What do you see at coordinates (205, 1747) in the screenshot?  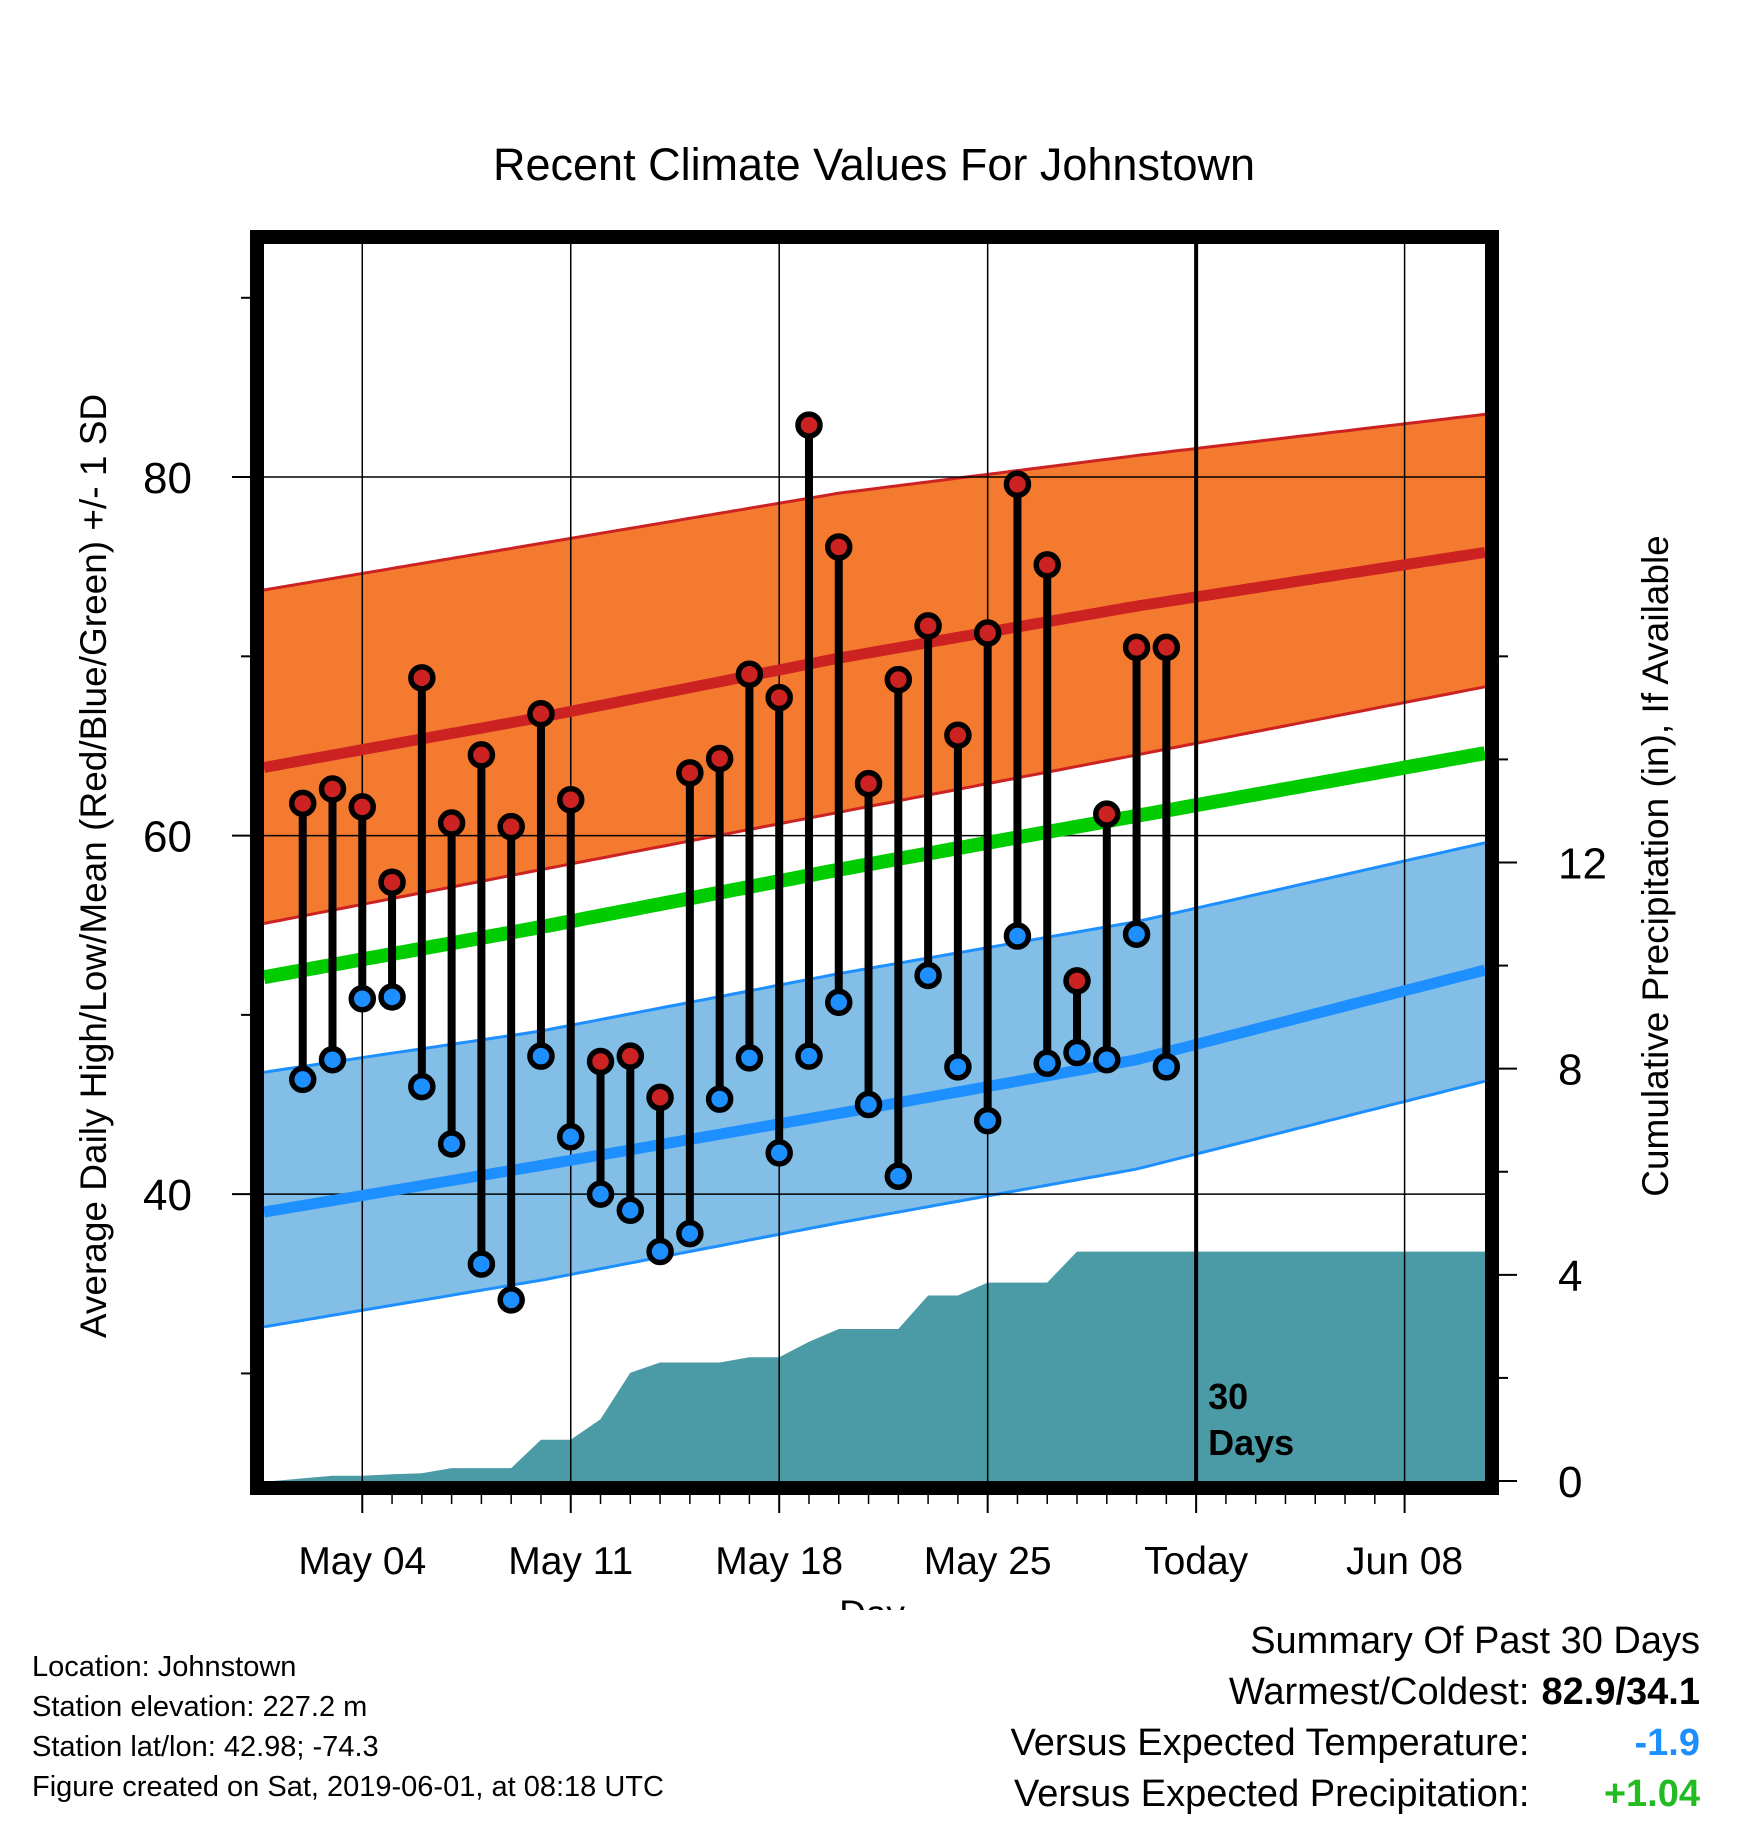 I see `latlon-text: Station lat/lon: 42.98; -74.3` at bounding box center [205, 1747].